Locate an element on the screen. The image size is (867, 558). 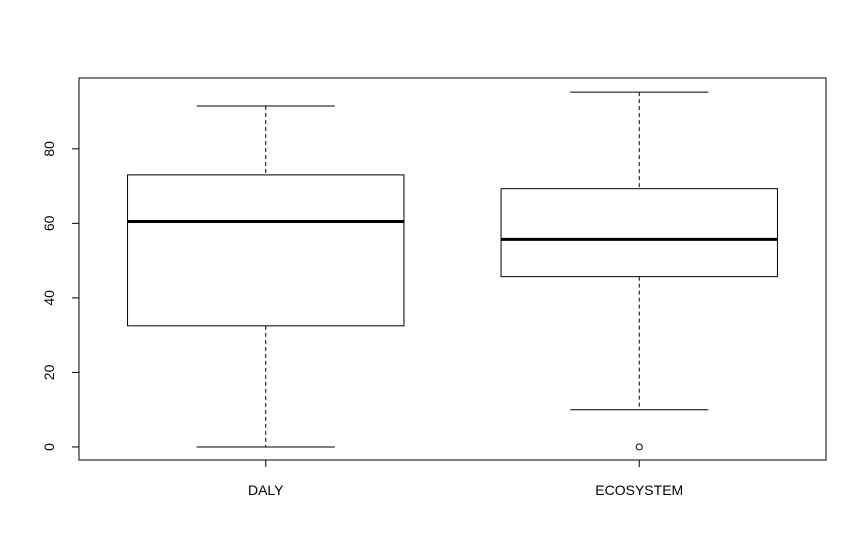
y-tick-label: 20 is located at coordinates (49, 372).